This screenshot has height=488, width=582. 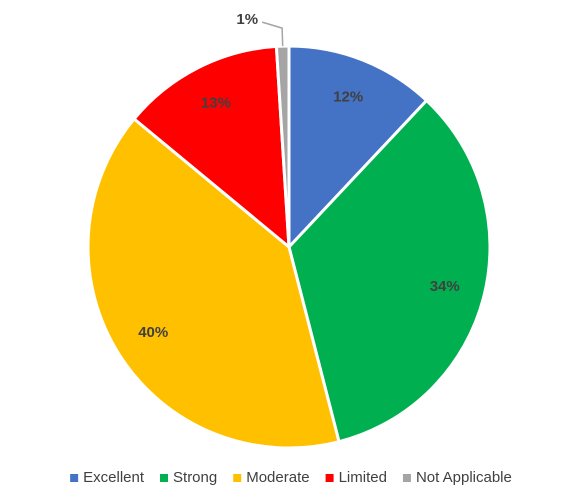 What do you see at coordinates (445, 286) in the screenshot?
I see `data-label: 34%` at bounding box center [445, 286].